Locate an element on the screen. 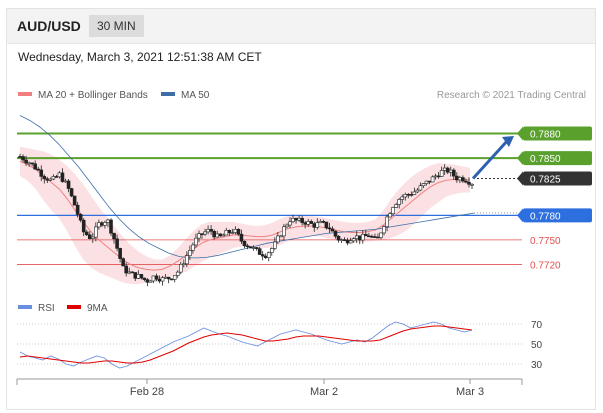 This screenshot has width=603, height=413. timeframe-badge: 30 MIN is located at coordinates (116, 26).